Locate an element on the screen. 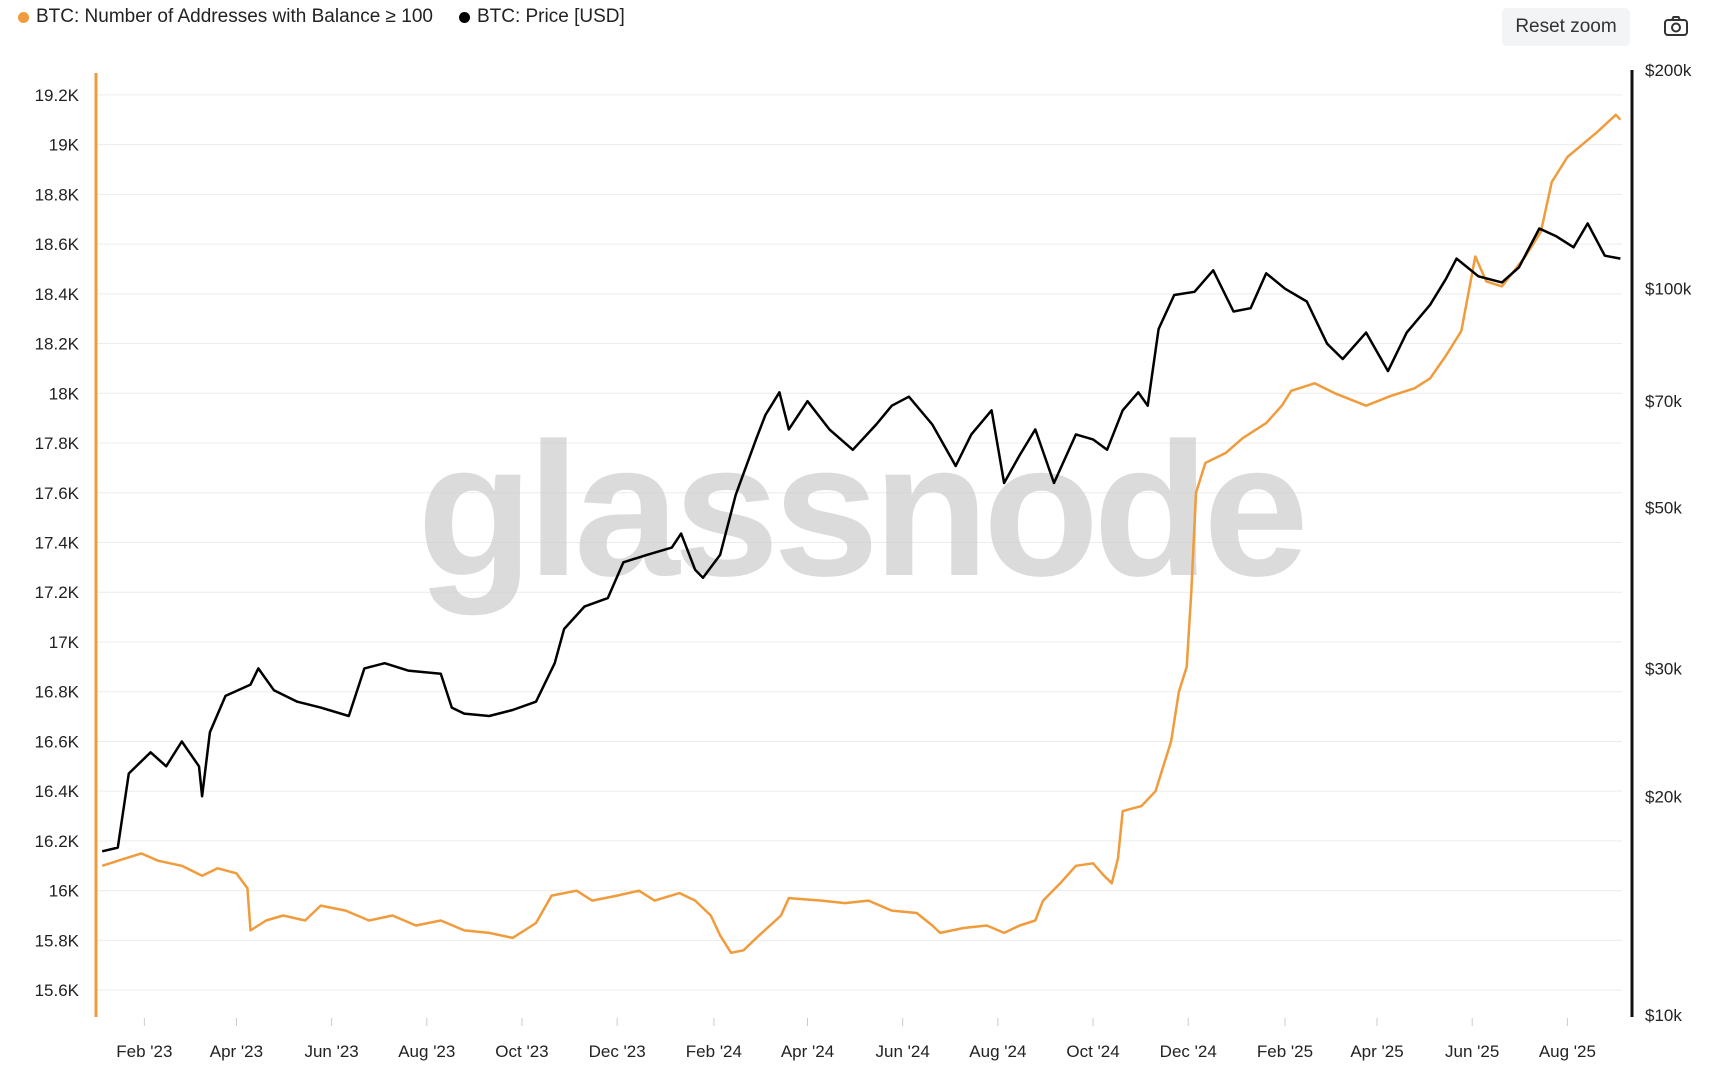 Image resolution: width=1715 pixels, height=1080 pixels. y-left-tick-label: 19K is located at coordinates (64, 145).